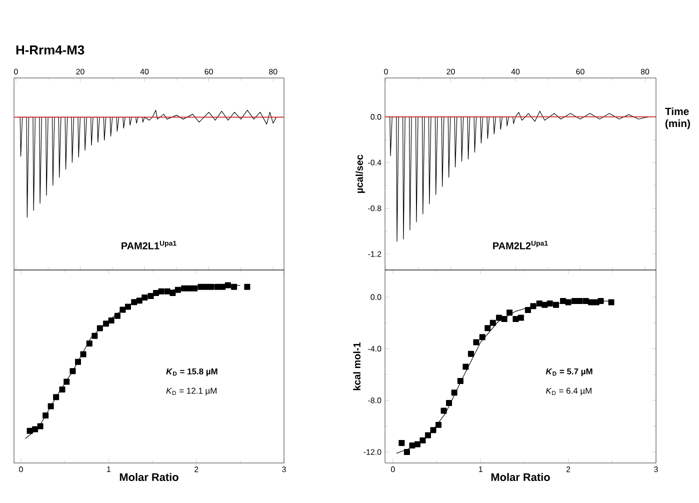 This screenshot has width=699, height=503. What do you see at coordinates (356, 366) in the screenshot?
I see `y-axis-title: kcal mol-1` at bounding box center [356, 366].